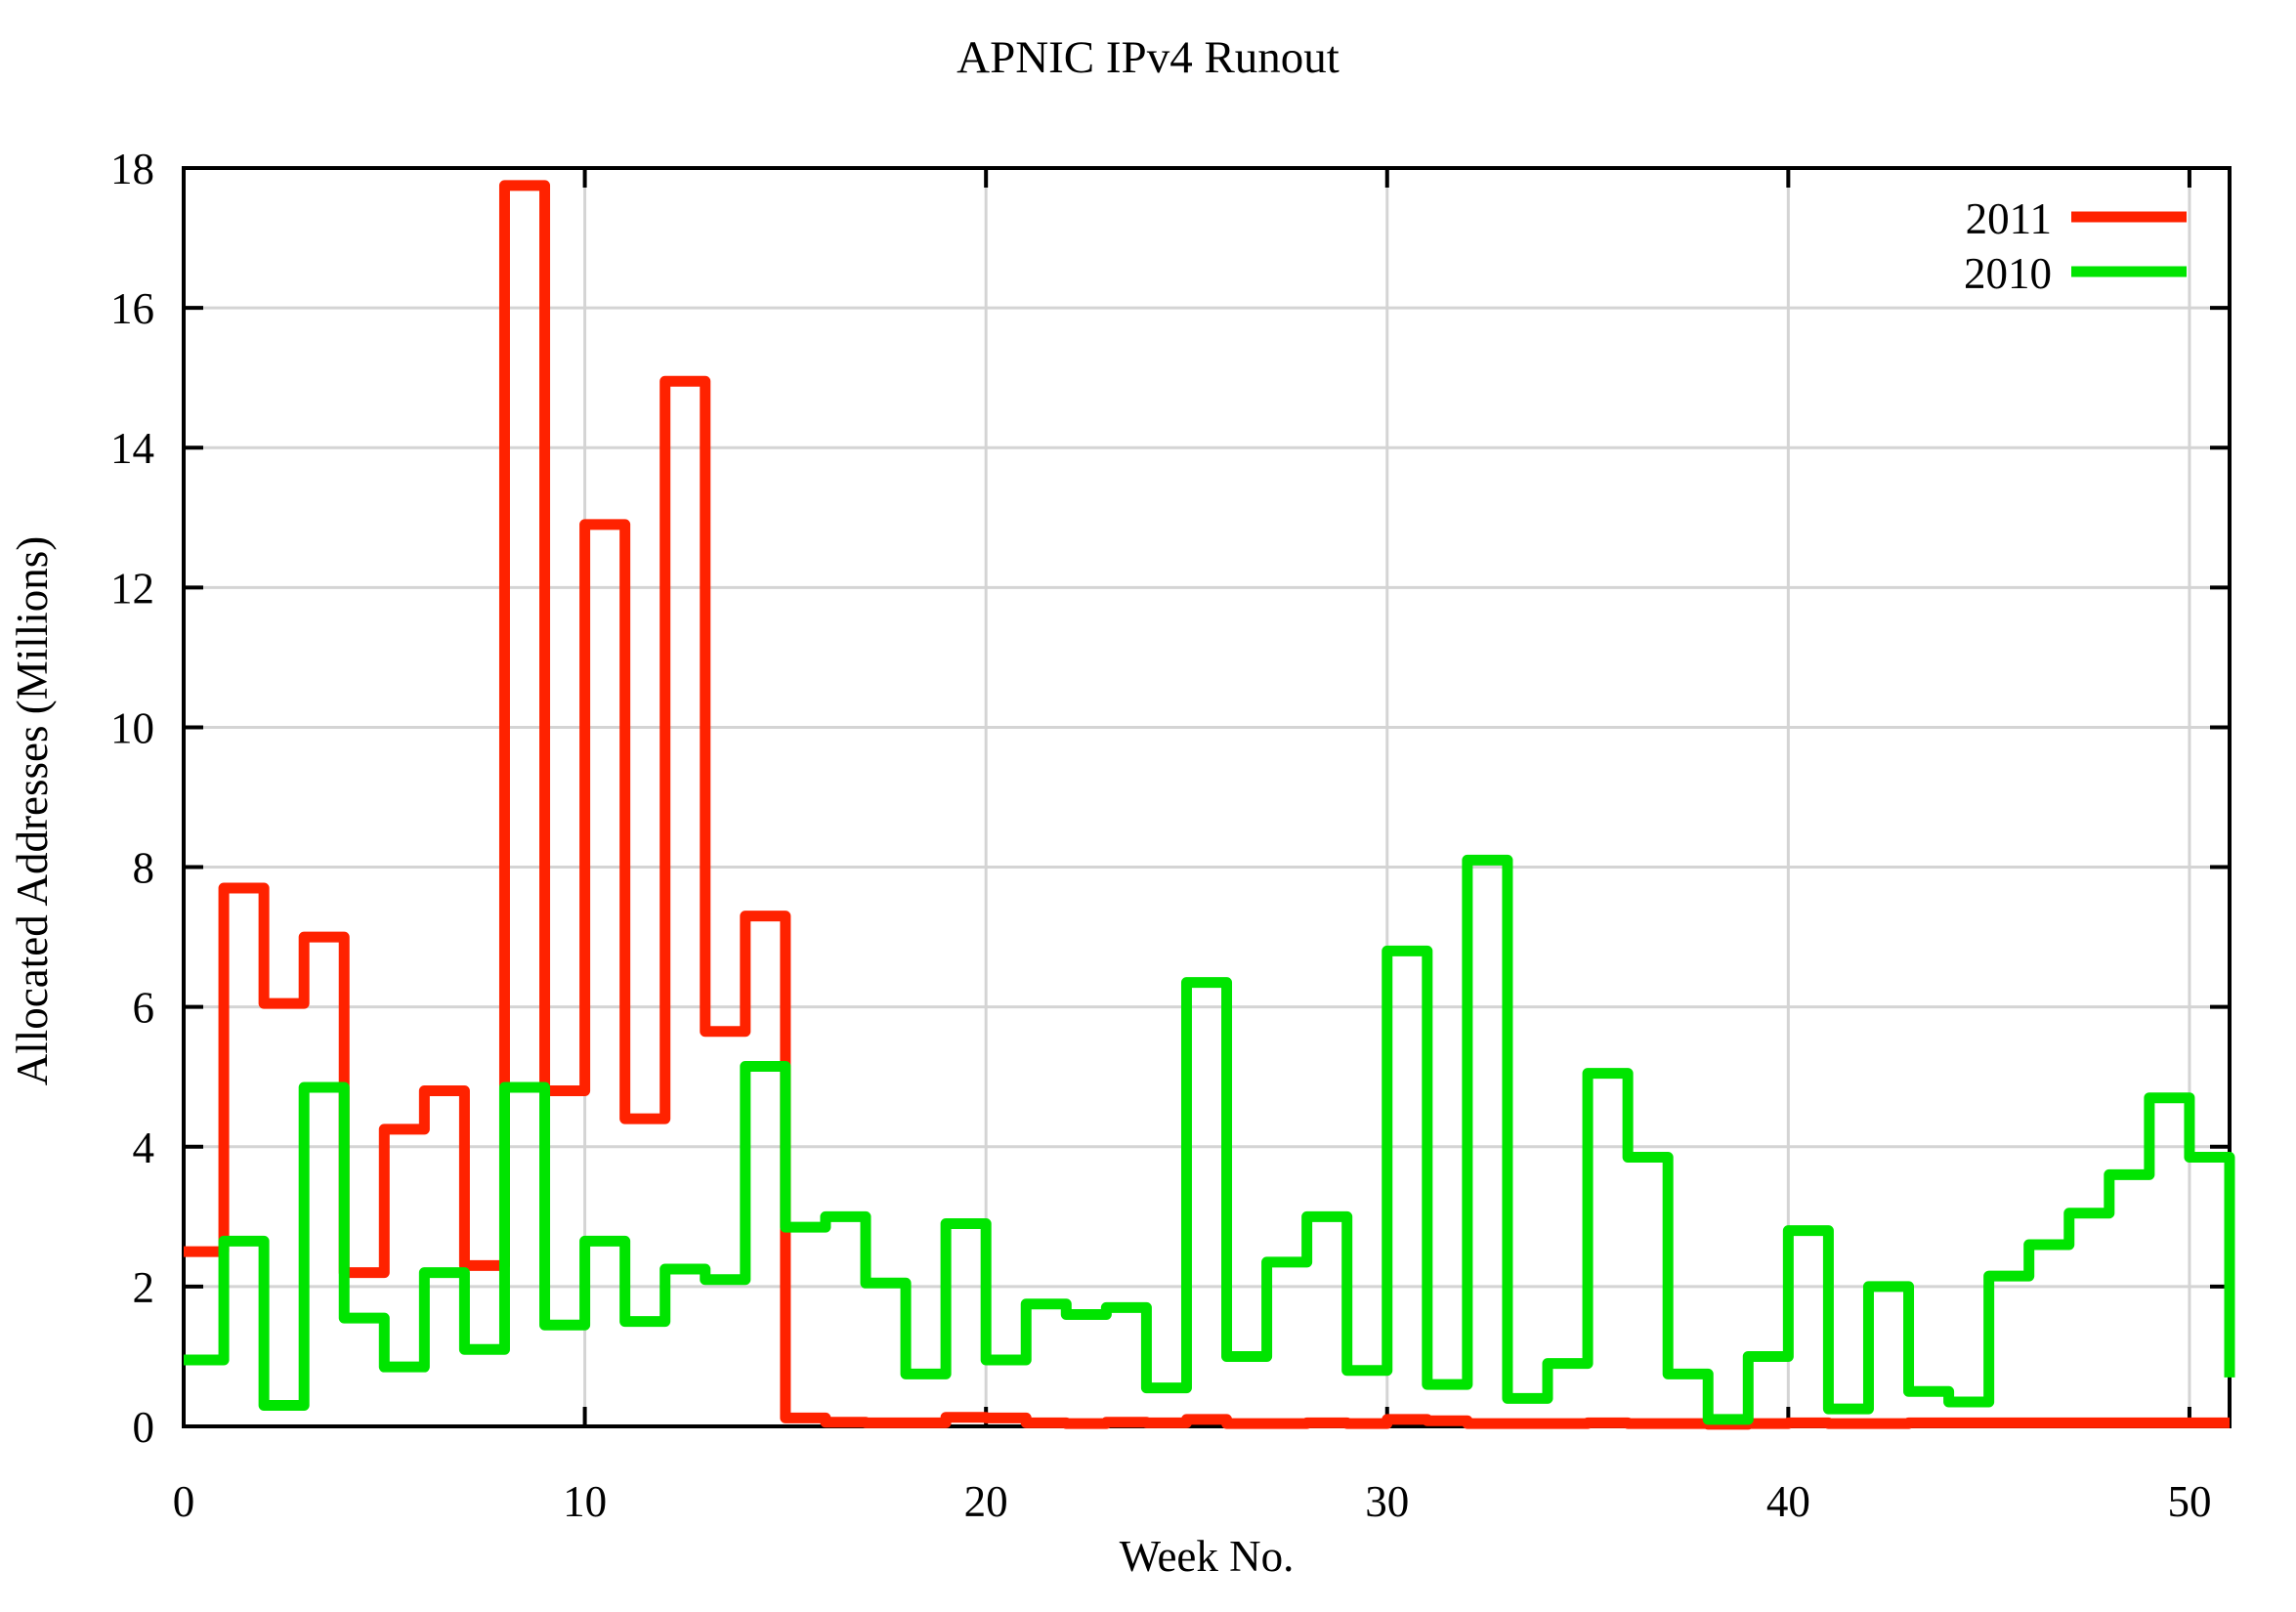 The image size is (2296, 1612). What do you see at coordinates (132, 727) in the screenshot?
I see `y-tick-label: 10` at bounding box center [132, 727].